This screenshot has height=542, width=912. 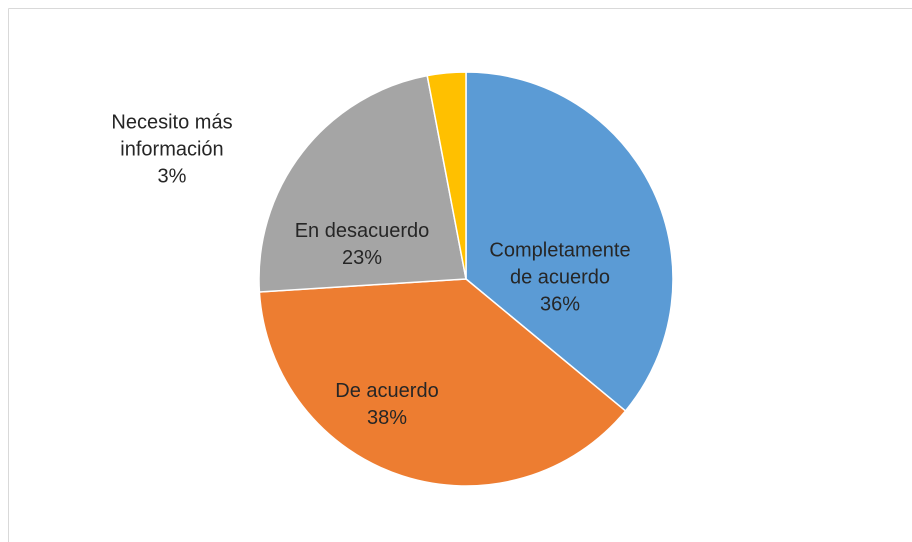 I want to click on data-label: Necesito más información 3%, so click(x=172, y=150).